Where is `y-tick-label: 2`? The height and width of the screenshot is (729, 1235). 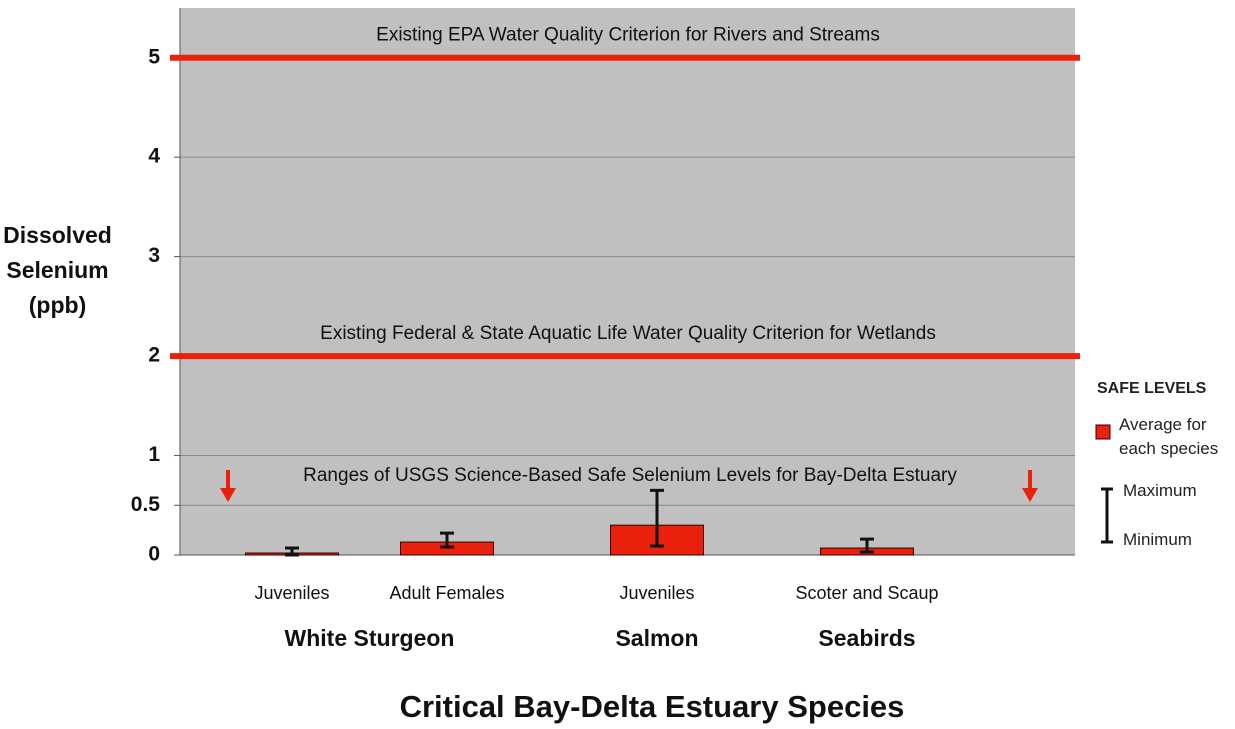
y-tick-label: 2 is located at coordinates (154, 355).